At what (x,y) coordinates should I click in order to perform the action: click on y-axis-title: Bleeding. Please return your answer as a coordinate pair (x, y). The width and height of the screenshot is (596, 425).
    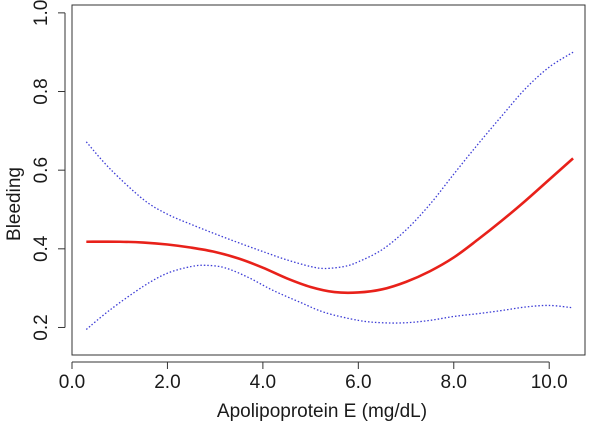
    Looking at the image, I should click on (14, 204).